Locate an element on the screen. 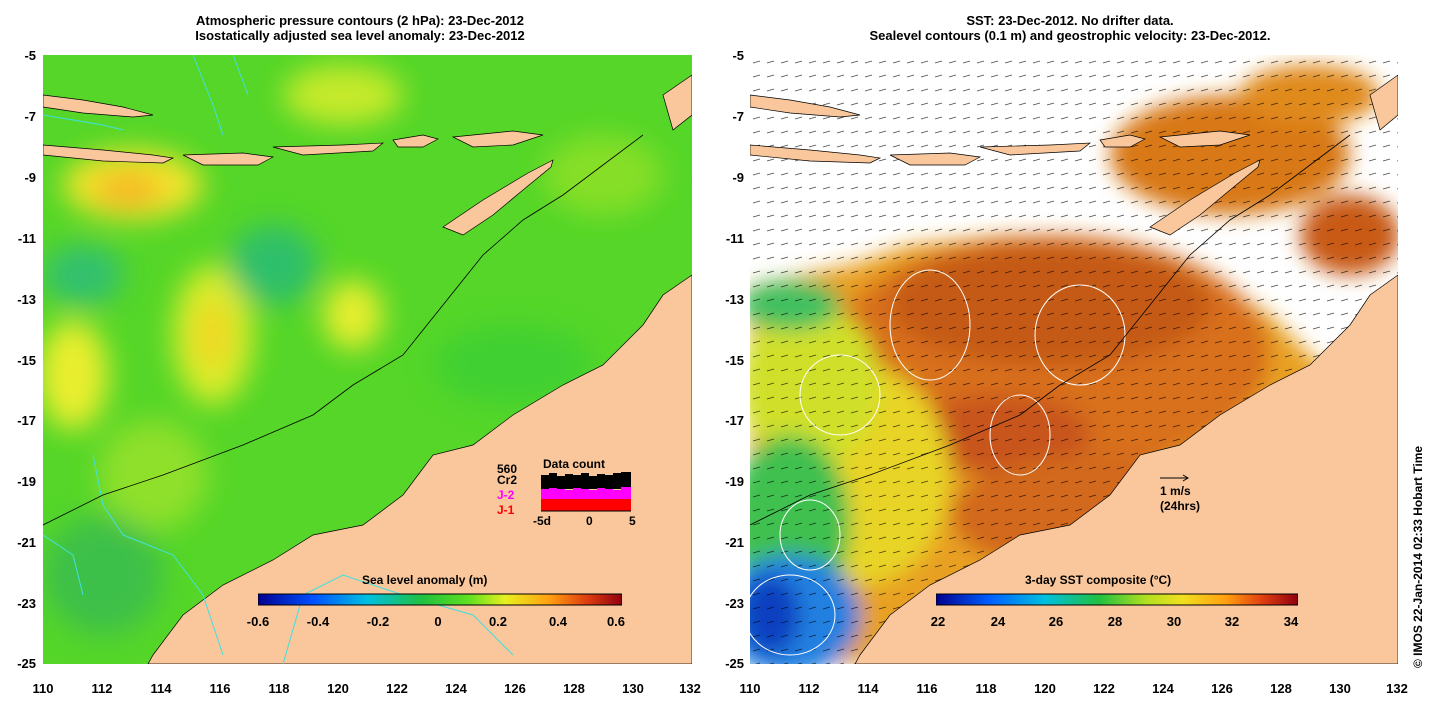 The image size is (1440, 710). right-cbar-tick: 30 is located at coordinates (1174, 621).